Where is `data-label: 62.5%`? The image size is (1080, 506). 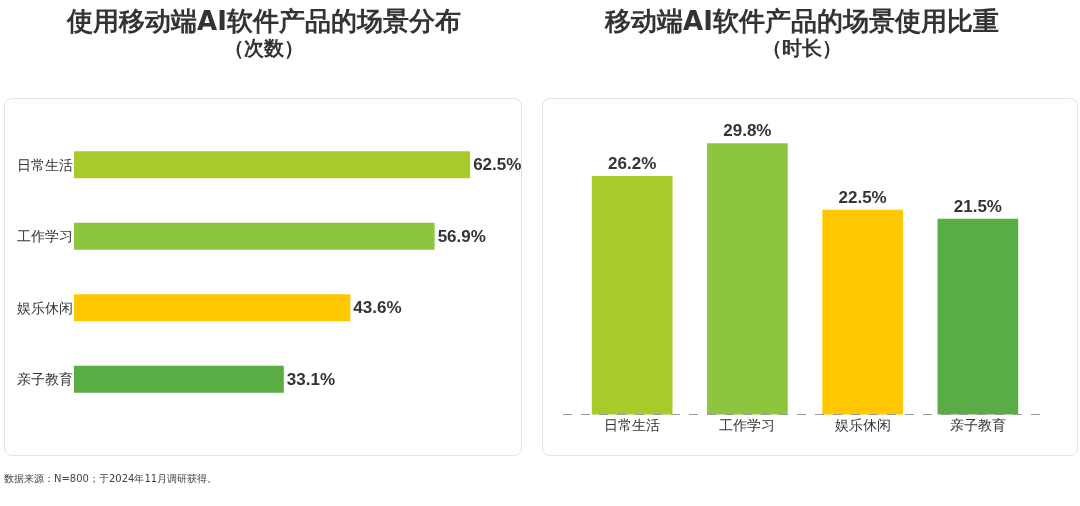 data-label: 62.5% is located at coordinates (497, 165).